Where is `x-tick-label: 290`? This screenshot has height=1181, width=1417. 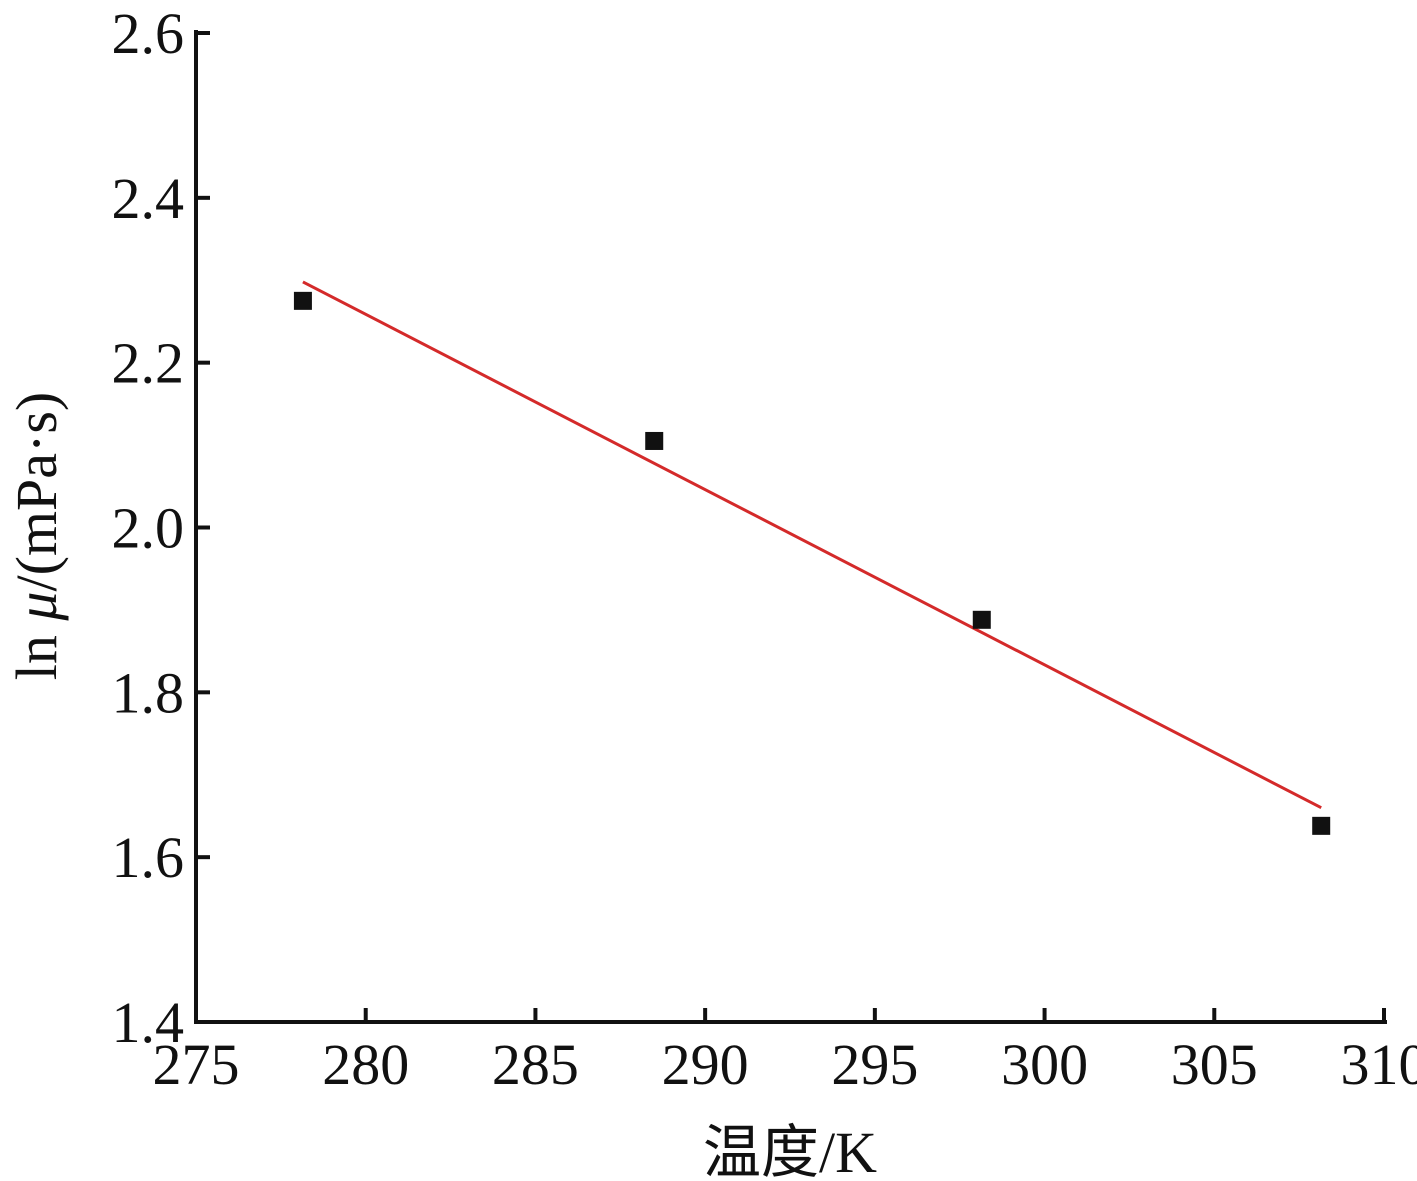
x-tick-label: 290 is located at coordinates (705, 1064).